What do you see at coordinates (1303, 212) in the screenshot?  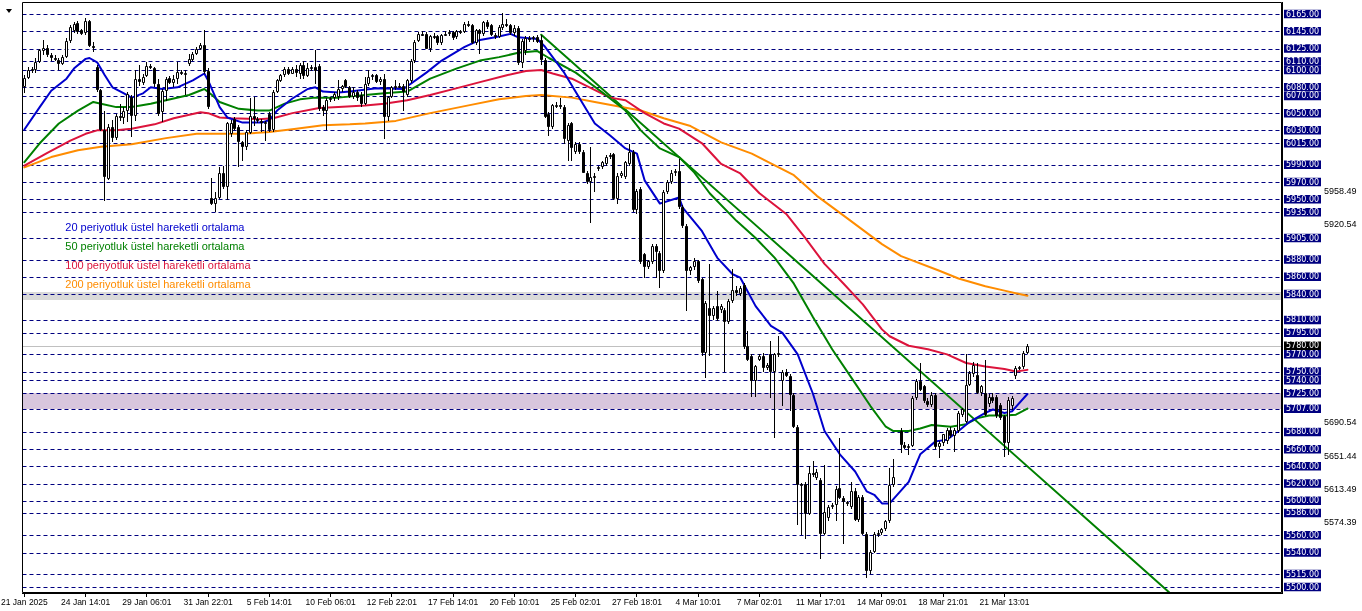 I see `ref-line-label: 5935.00` at bounding box center [1303, 212].